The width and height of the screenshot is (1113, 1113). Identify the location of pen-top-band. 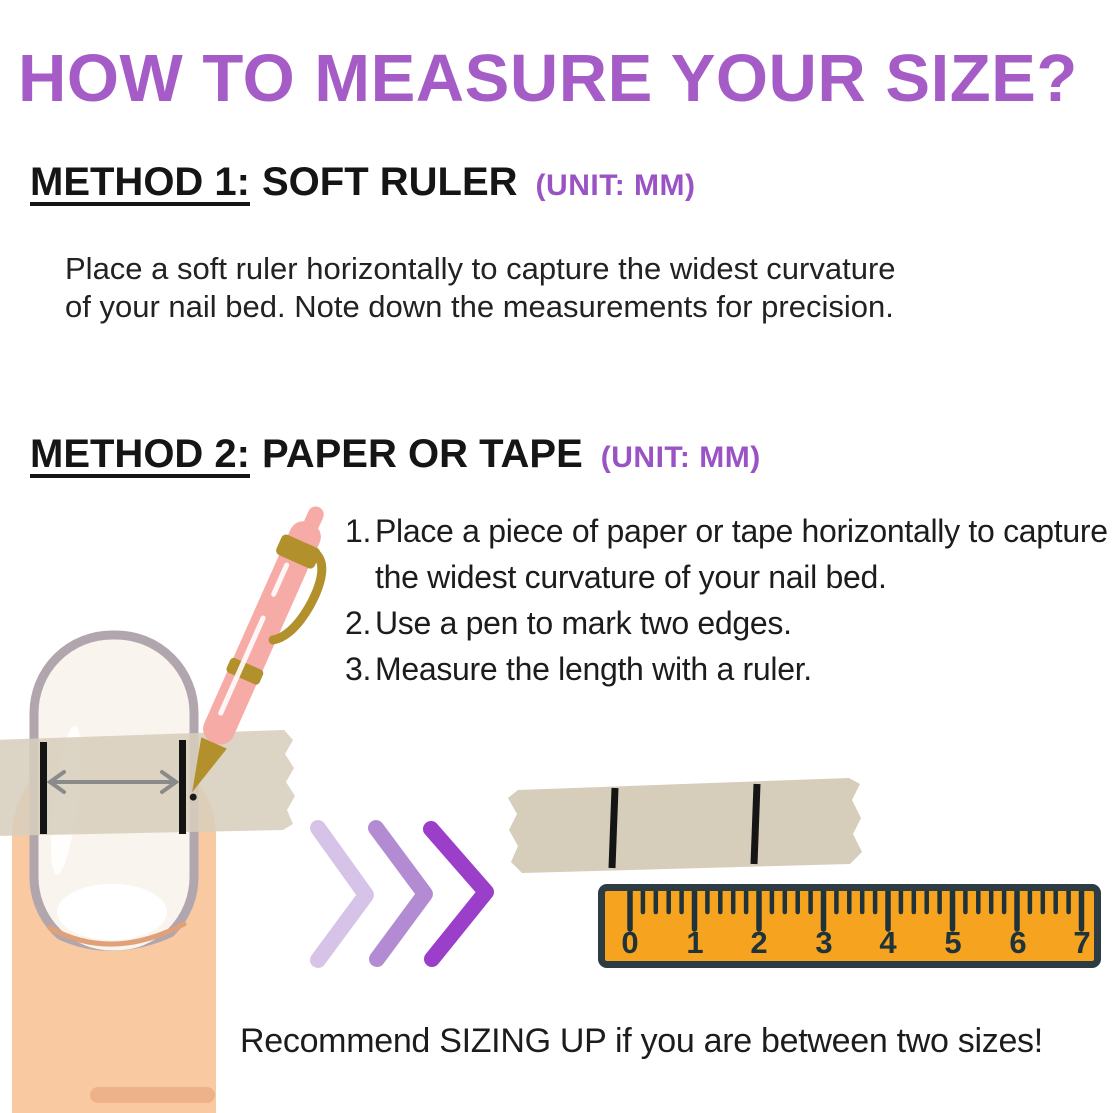
(298, 551).